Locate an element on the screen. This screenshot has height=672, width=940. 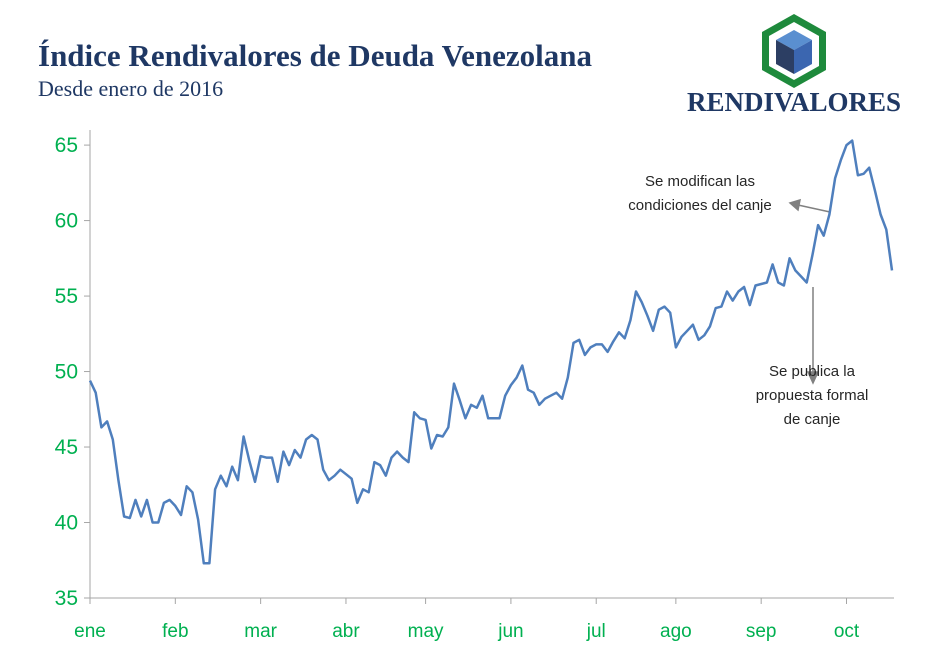
x-tick-label: feb is located at coordinates (175, 631).